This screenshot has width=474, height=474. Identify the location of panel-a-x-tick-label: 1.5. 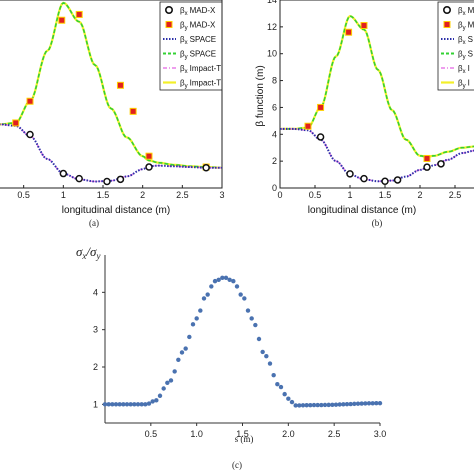
(103, 195).